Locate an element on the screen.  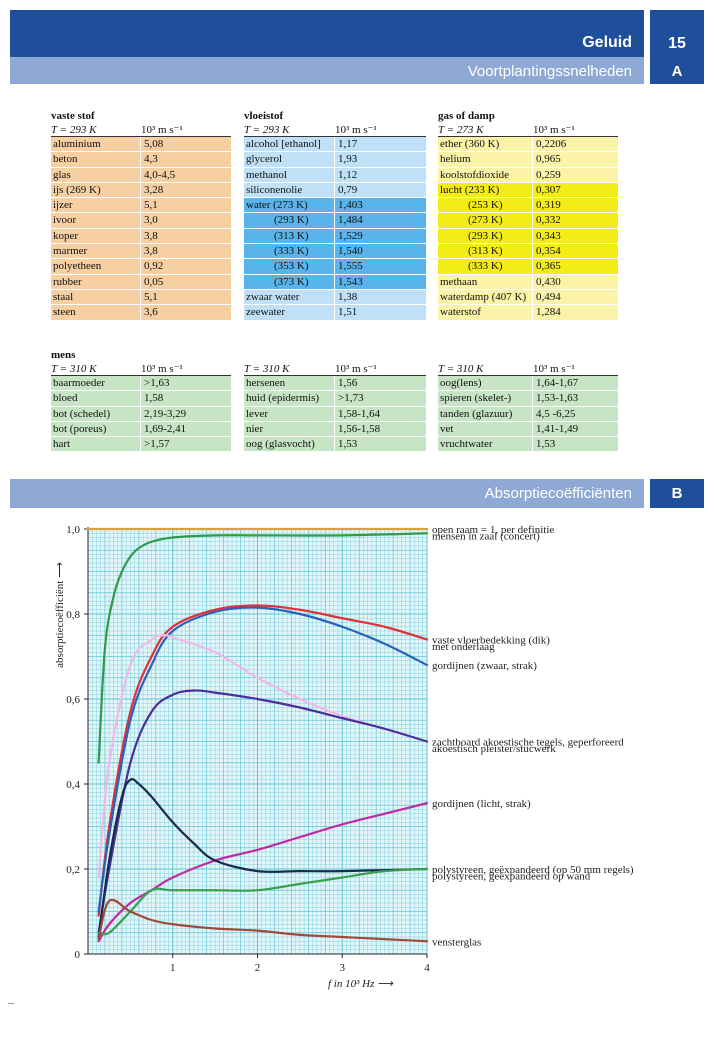
row-label: staal is located at coordinates (96, 297).